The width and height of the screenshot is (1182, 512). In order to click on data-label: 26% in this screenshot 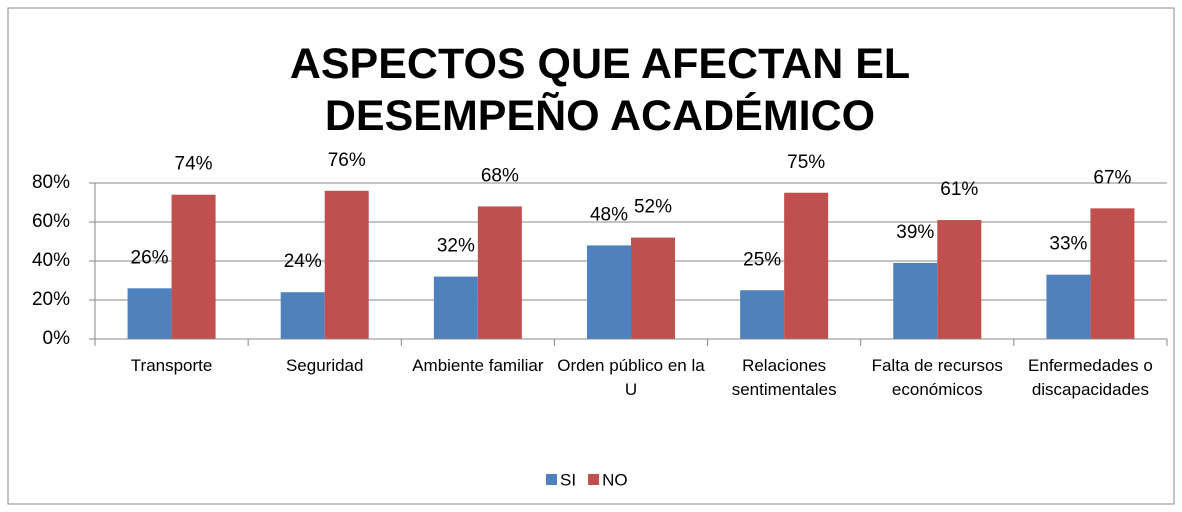, I will do `click(150, 257)`.